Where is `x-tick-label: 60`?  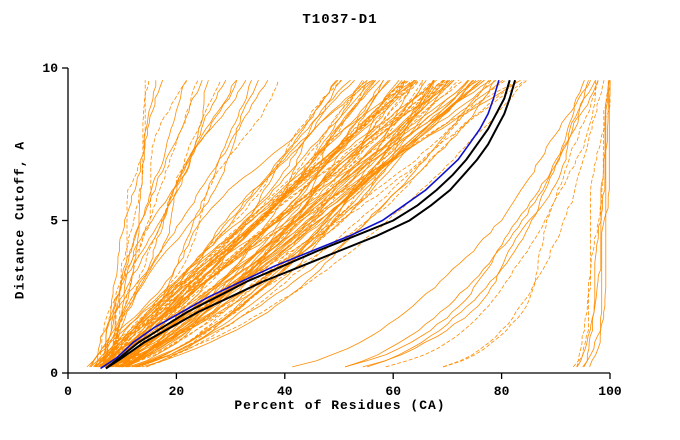 x-tick-label: 60 is located at coordinates (393, 391).